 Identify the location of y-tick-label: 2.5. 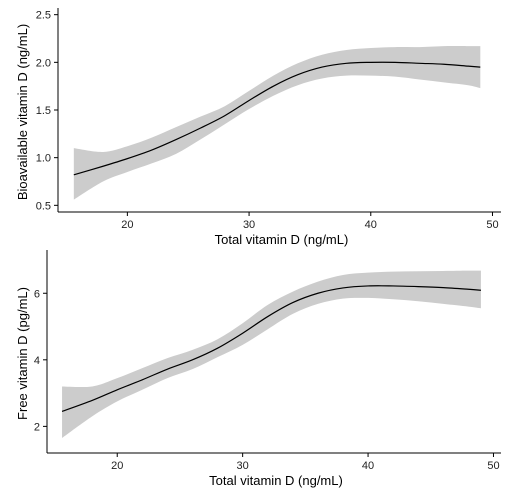
(43, 16).